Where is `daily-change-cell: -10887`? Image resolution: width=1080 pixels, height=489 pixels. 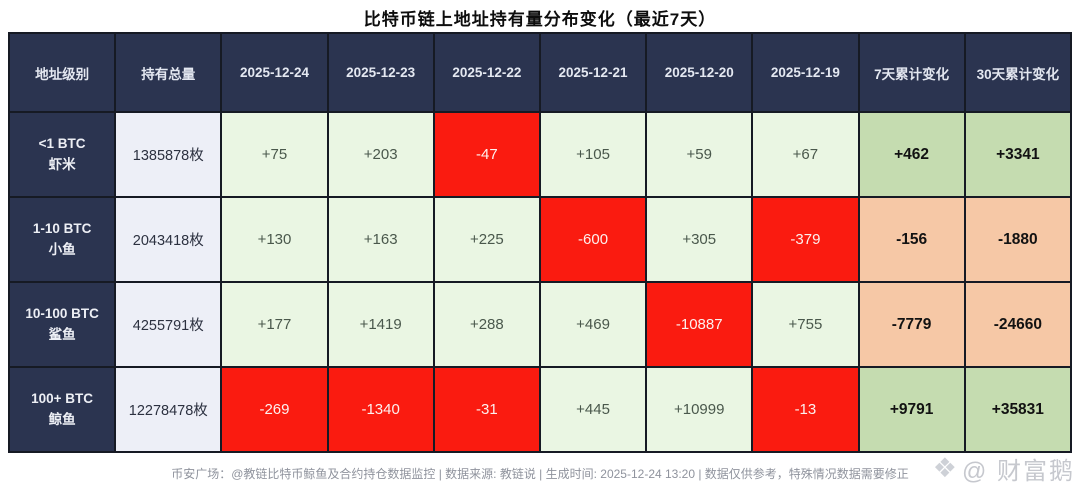
daily-change-cell: -10887 is located at coordinates (699, 324).